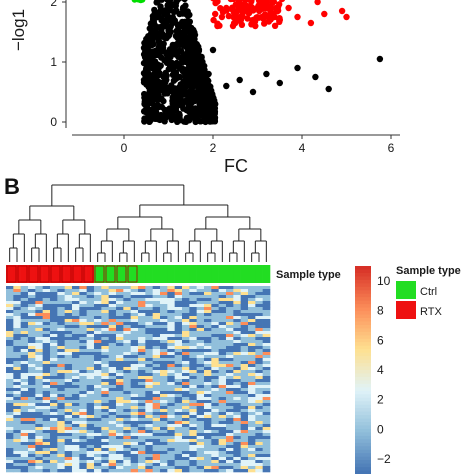 The image size is (474, 474). Describe the element at coordinates (380, 370) in the screenshot. I see `colorbar-tick-label: 4` at that location.